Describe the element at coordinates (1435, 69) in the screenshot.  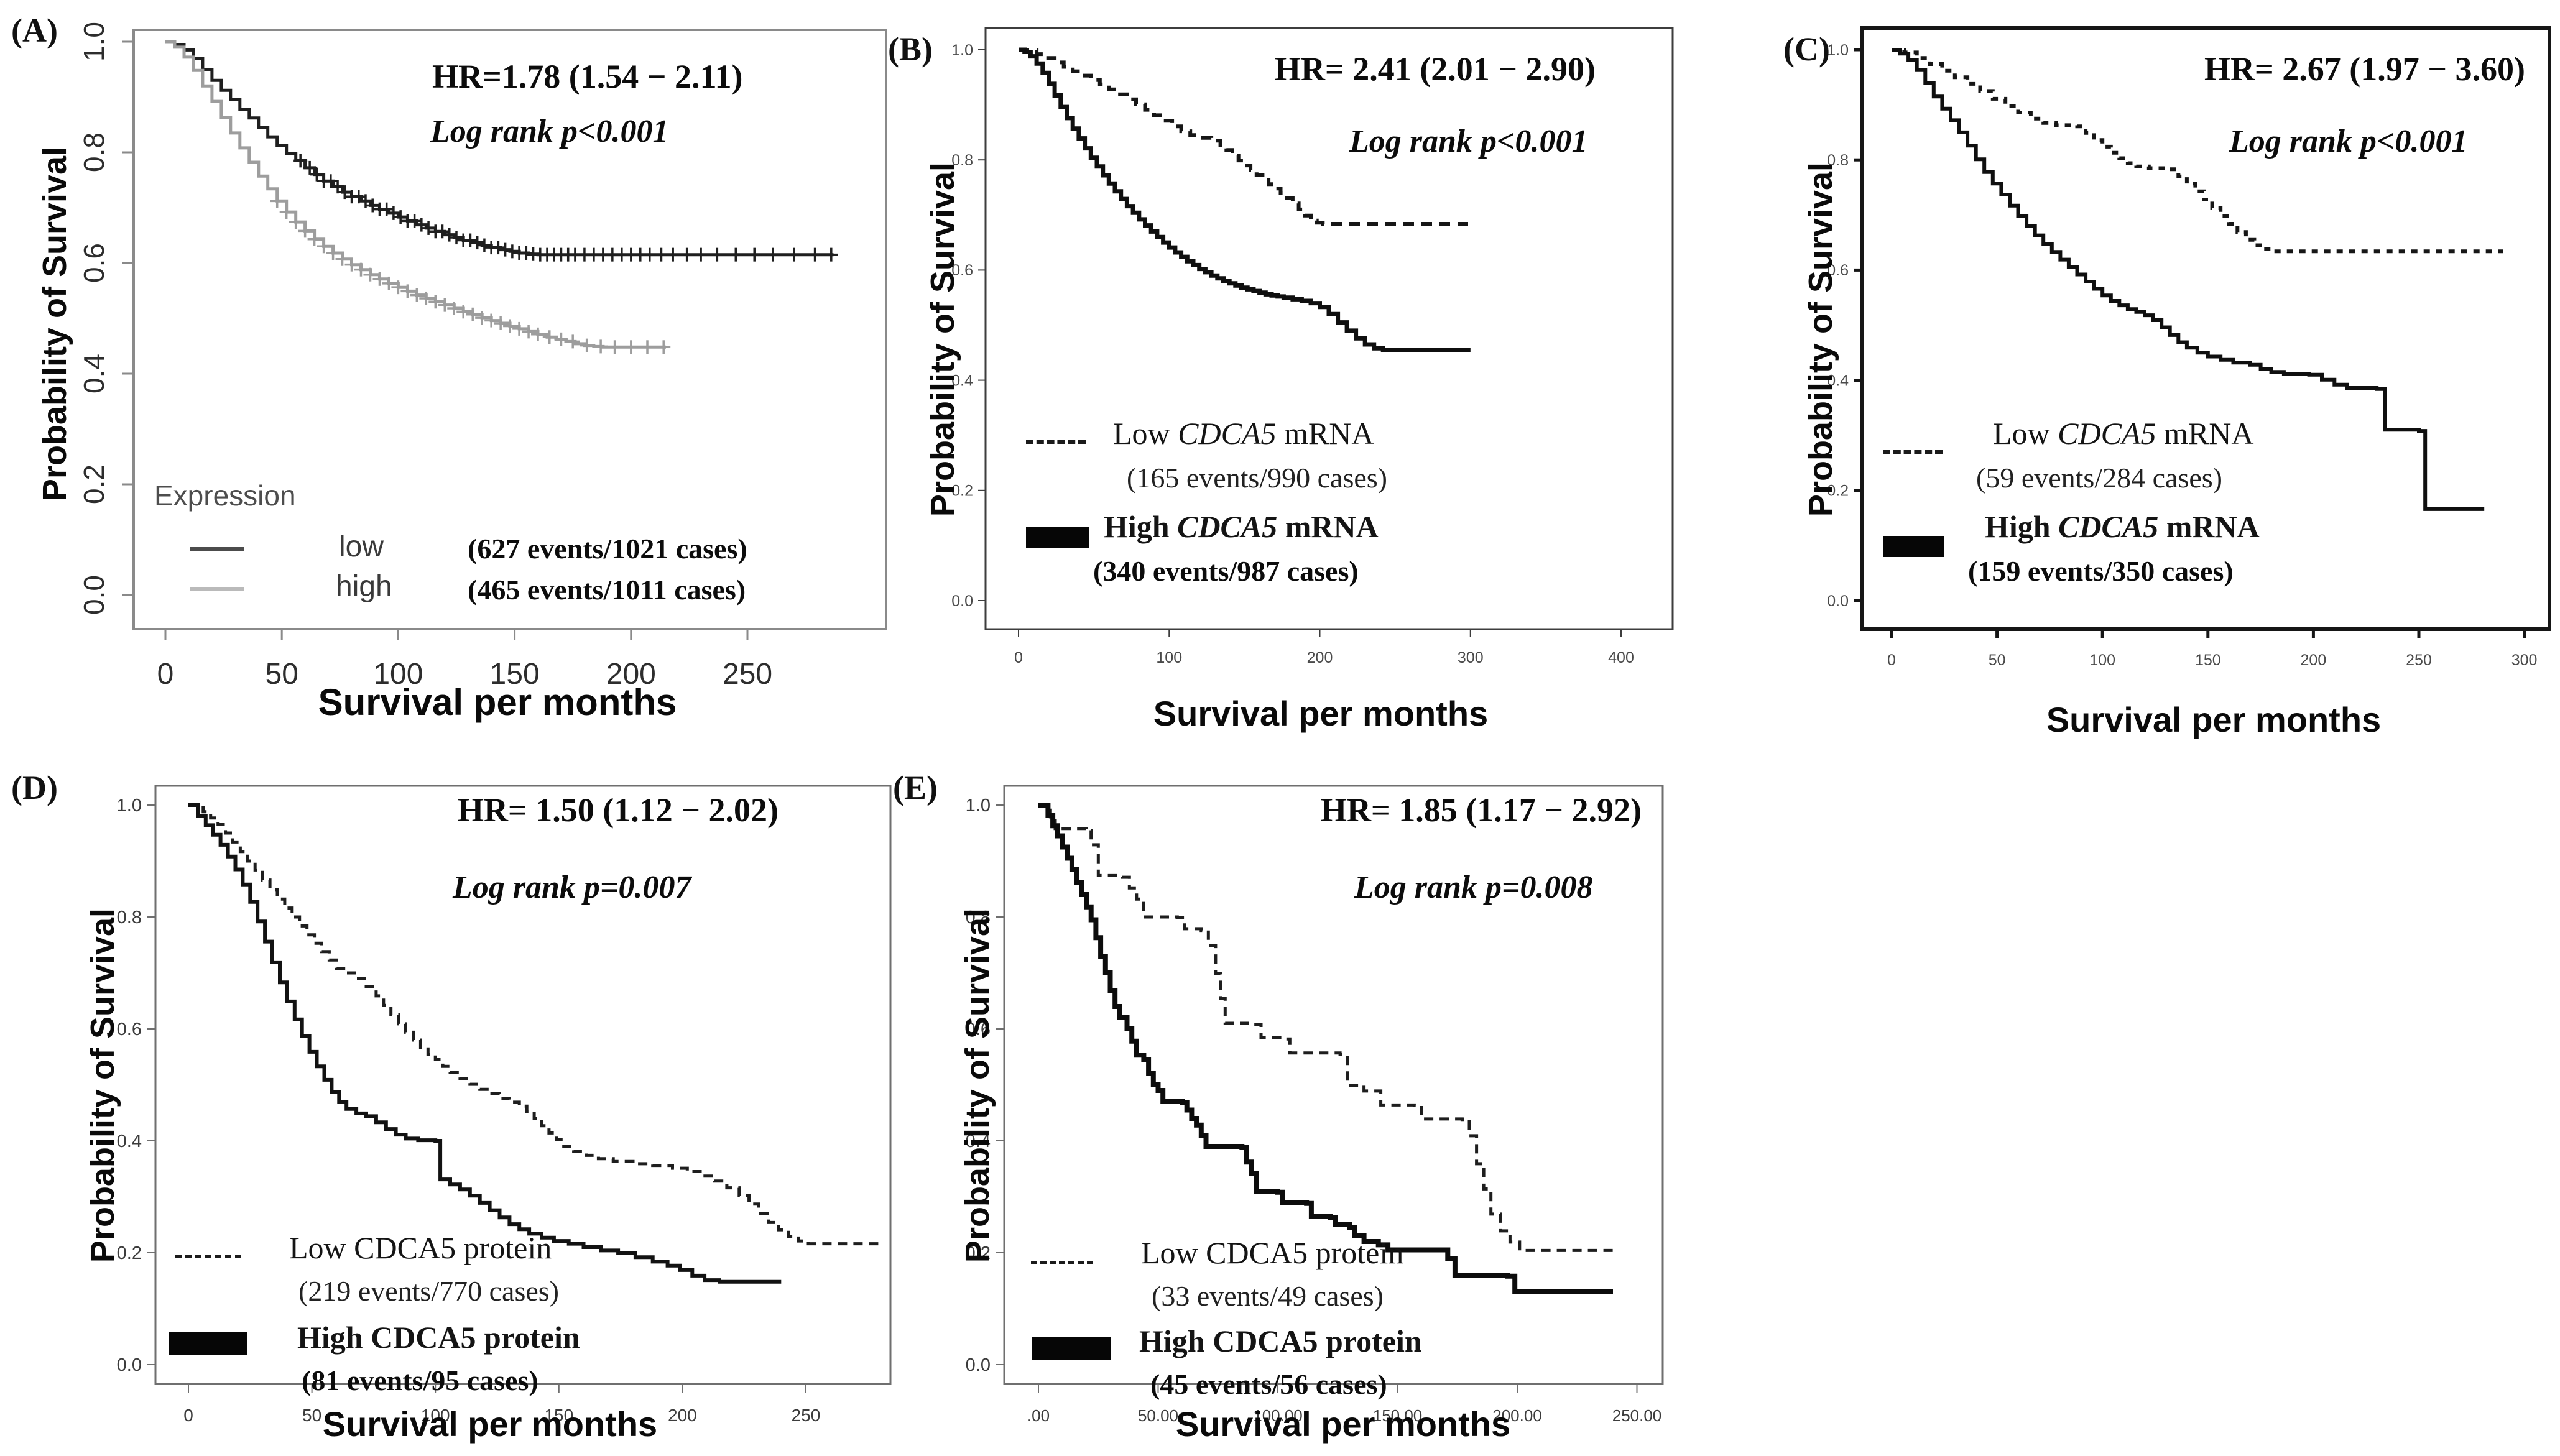
I see `hr-annotation: HR= 2.41 (2.01 − 2.90)` at that location.